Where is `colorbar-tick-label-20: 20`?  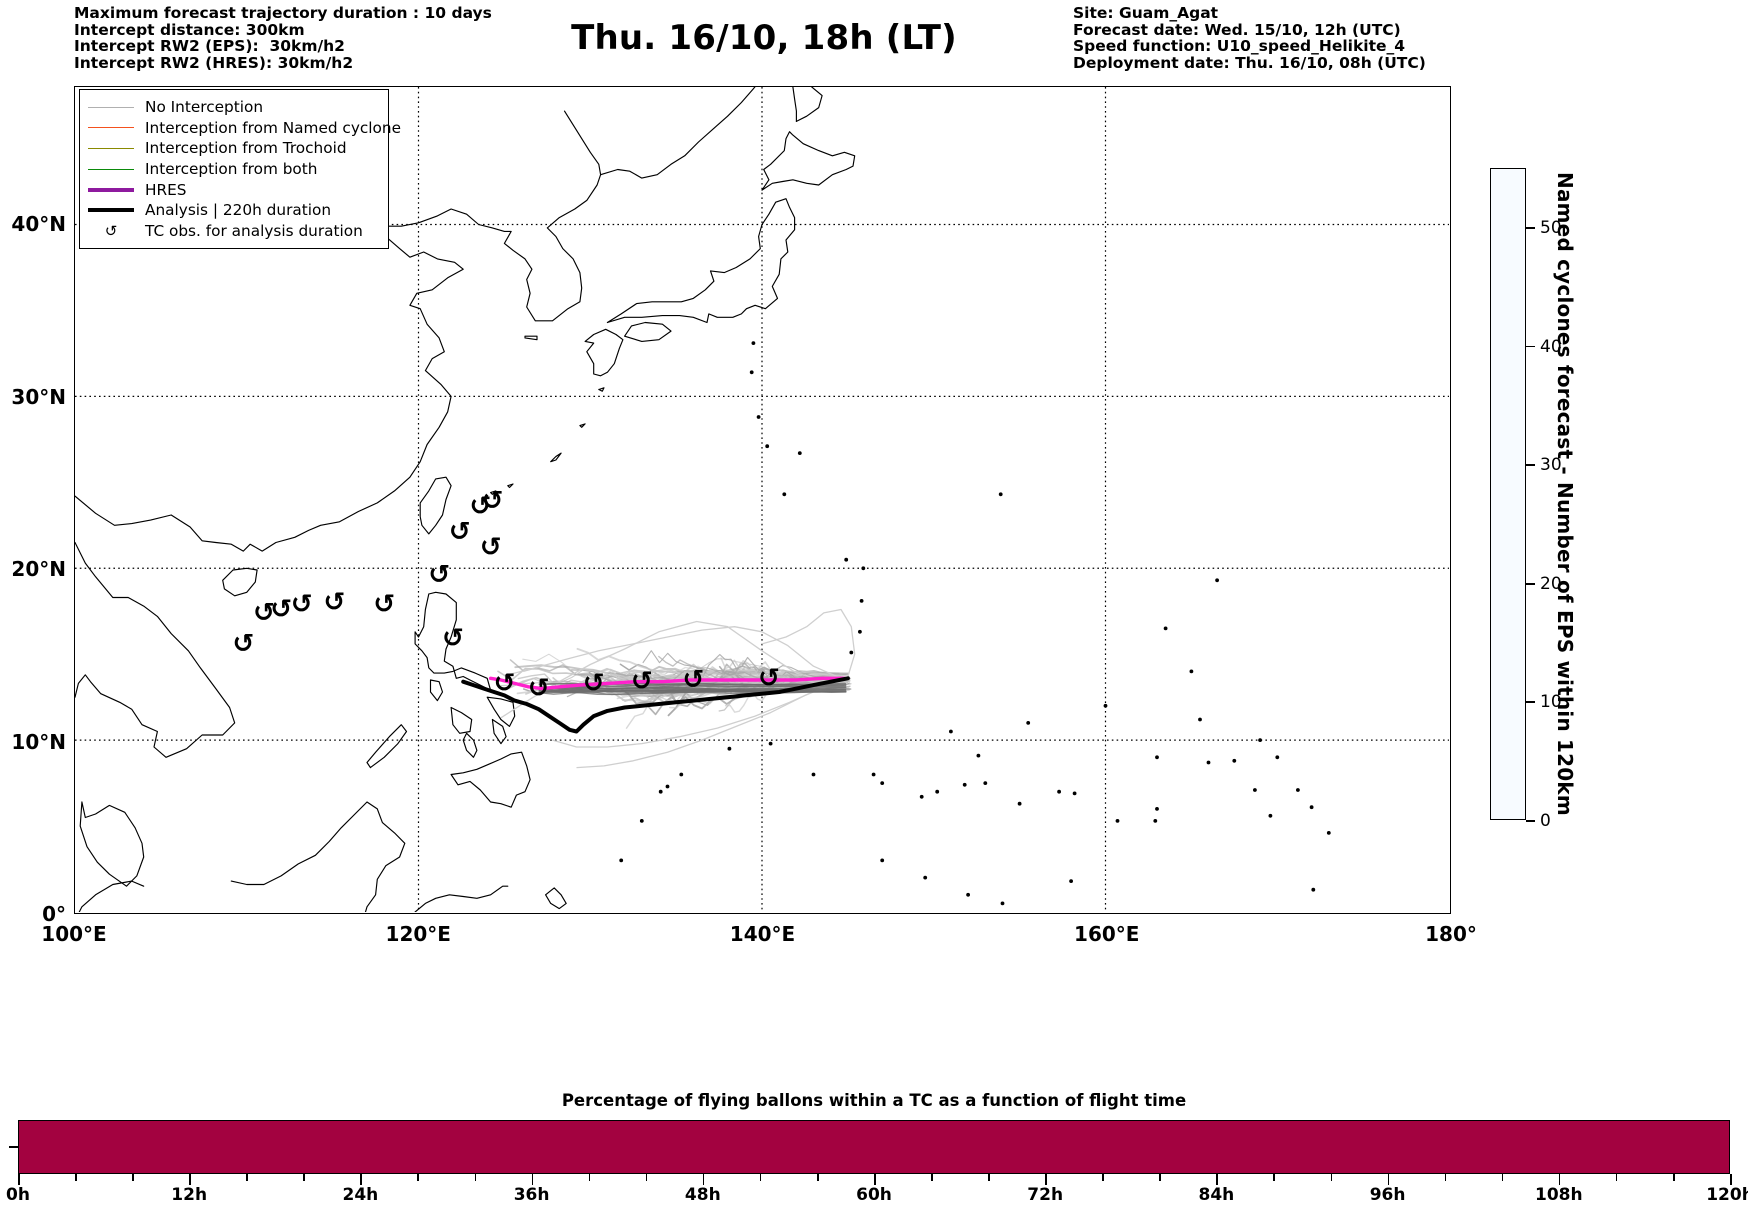
colorbar-tick-label-20: 20 is located at coordinates (1551, 583).